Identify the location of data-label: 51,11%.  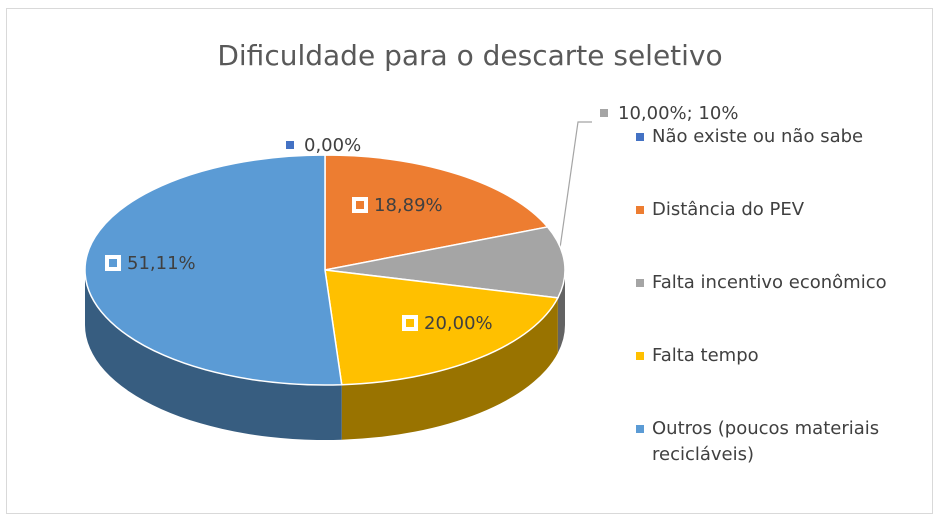
(161, 263).